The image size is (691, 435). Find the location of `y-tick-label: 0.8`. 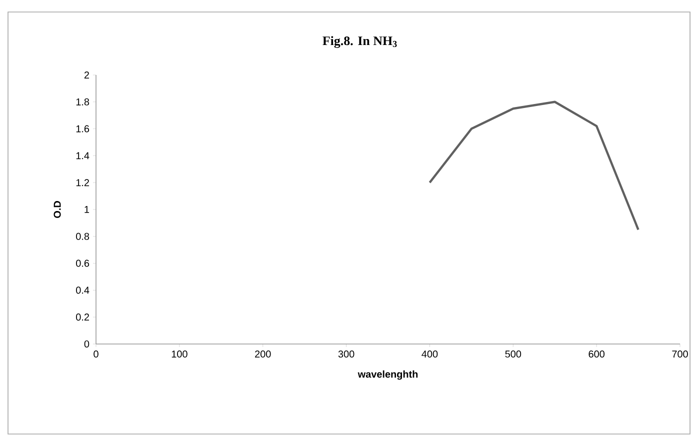

y-tick-label: 0.8 is located at coordinates (83, 236).